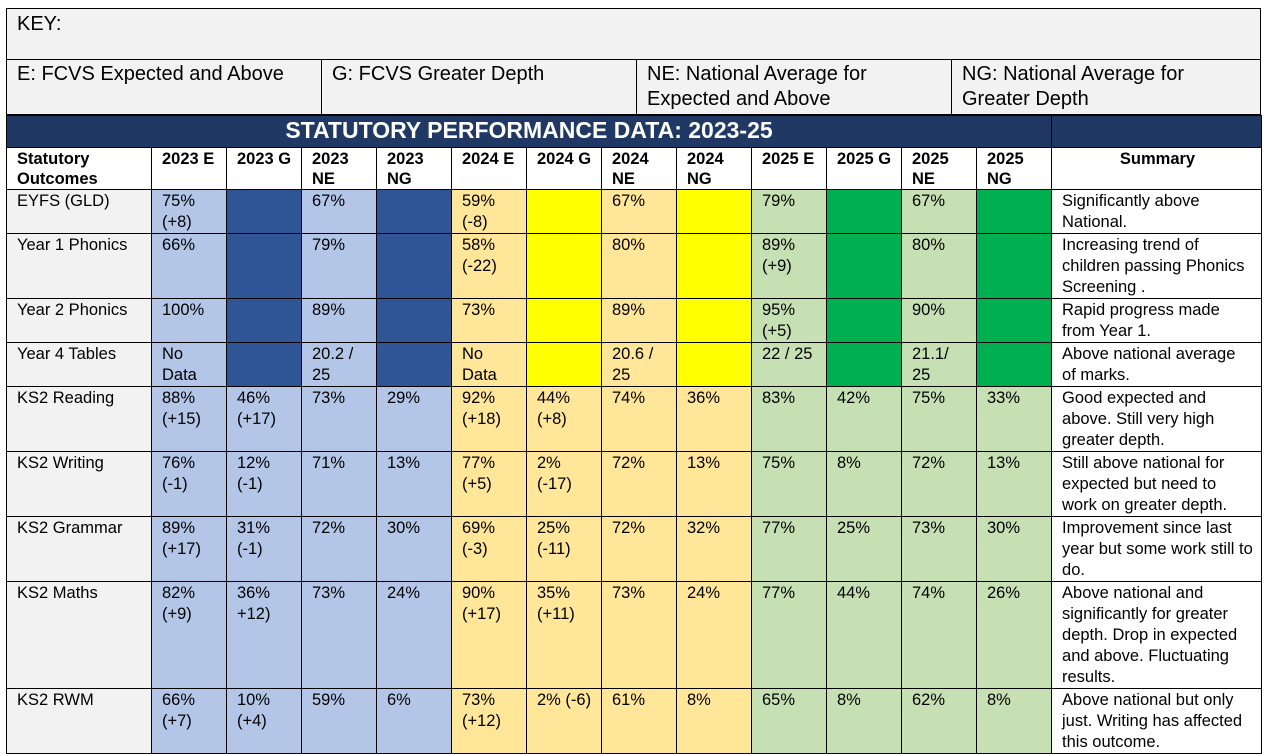  Describe the element at coordinates (564, 168) in the screenshot. I see `header-cell: 2024 G` at that location.